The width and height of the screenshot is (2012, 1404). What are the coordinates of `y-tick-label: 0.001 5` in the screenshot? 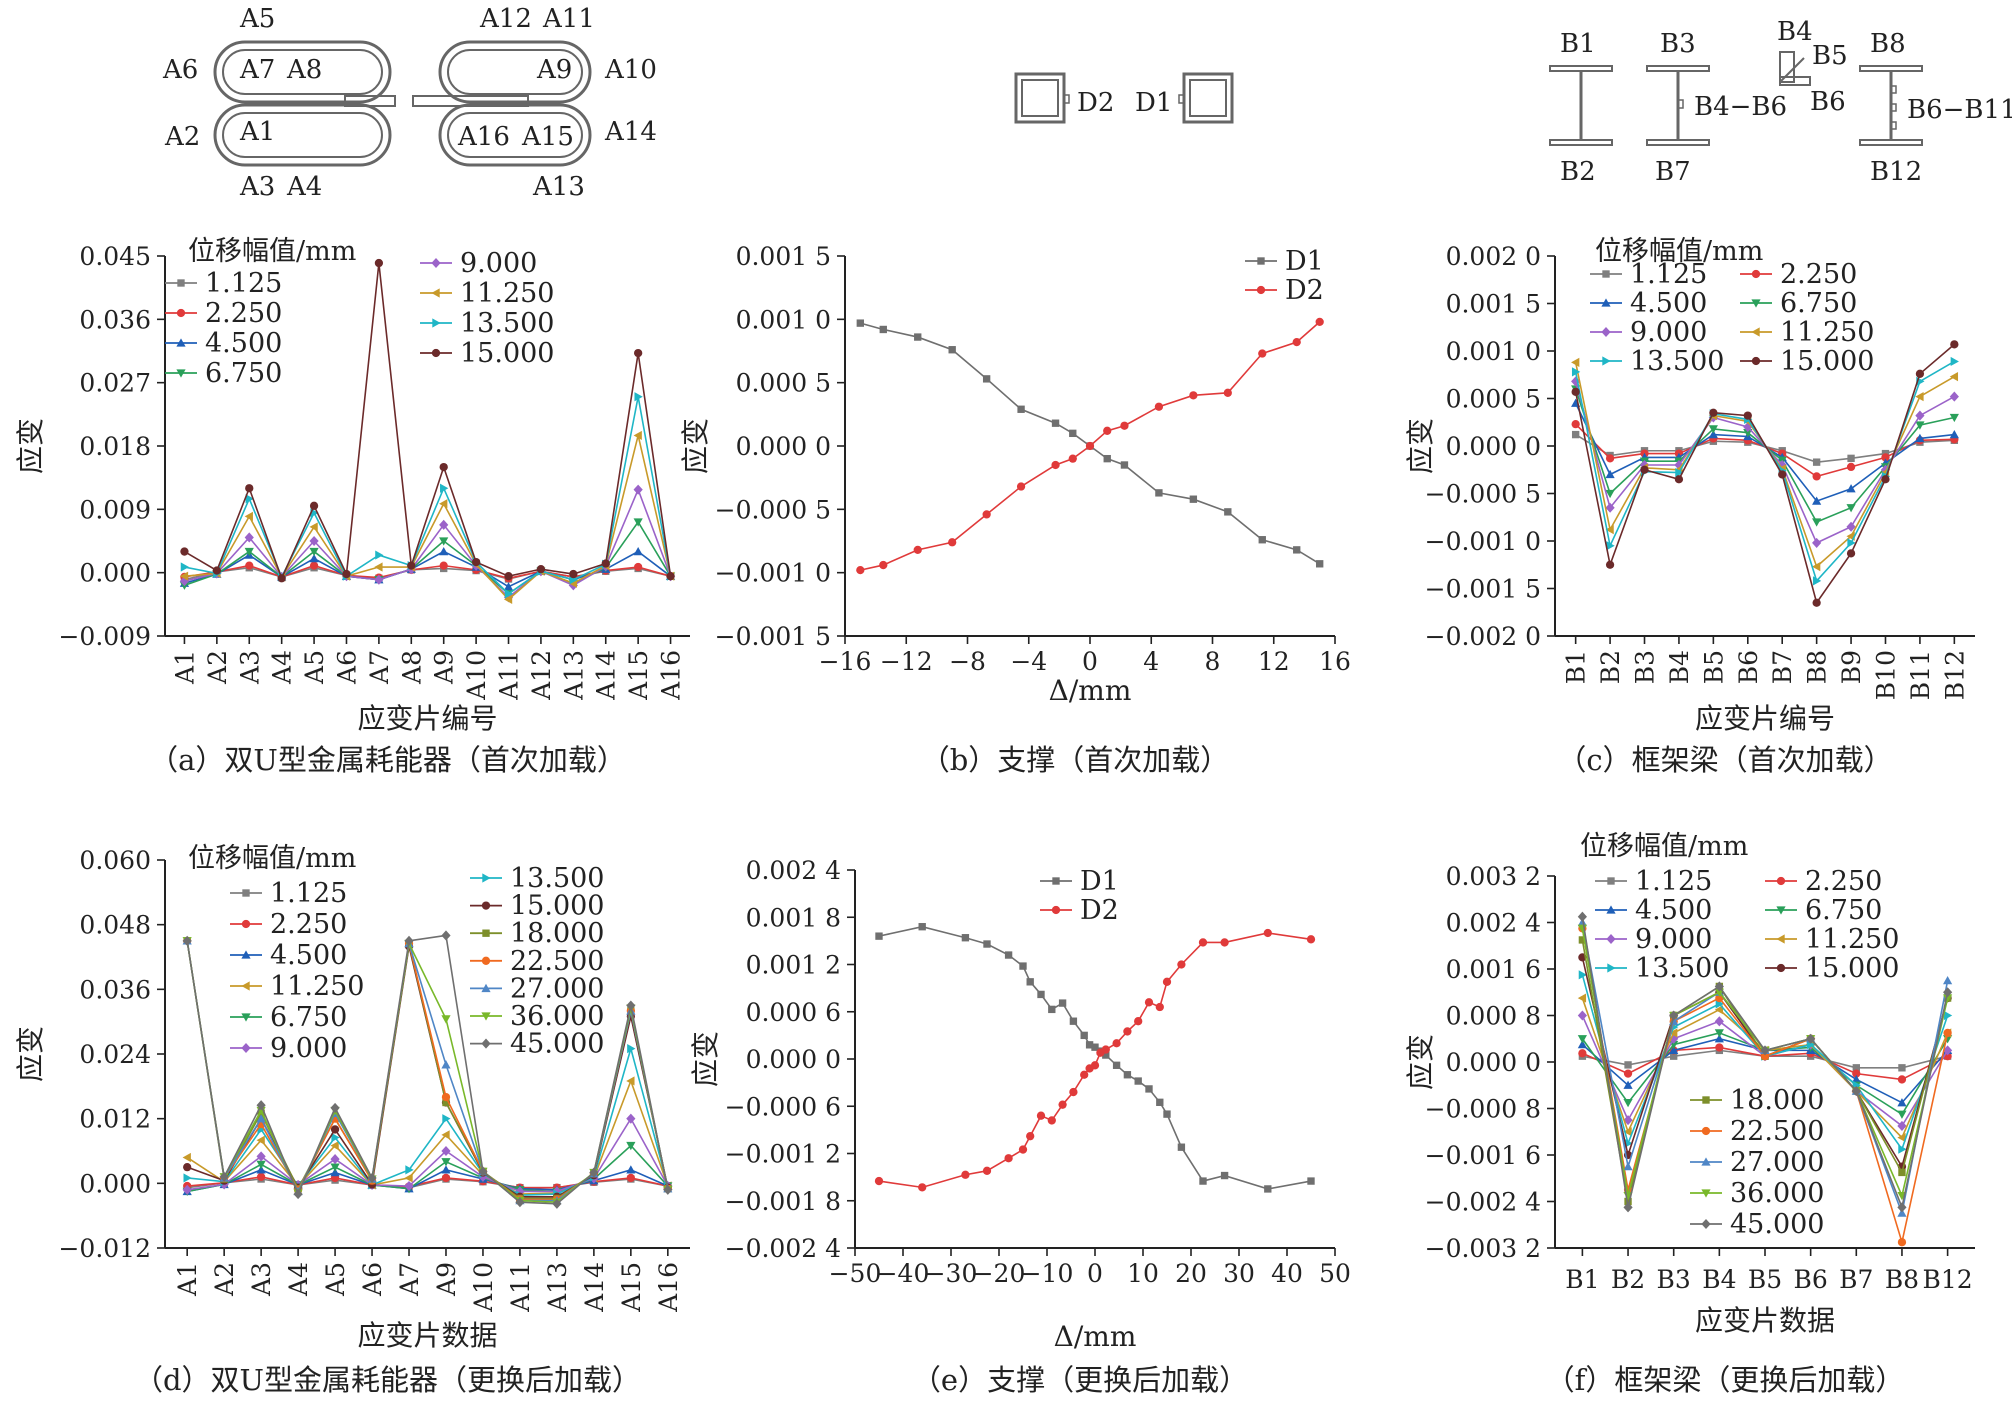 It's located at (1493, 304).